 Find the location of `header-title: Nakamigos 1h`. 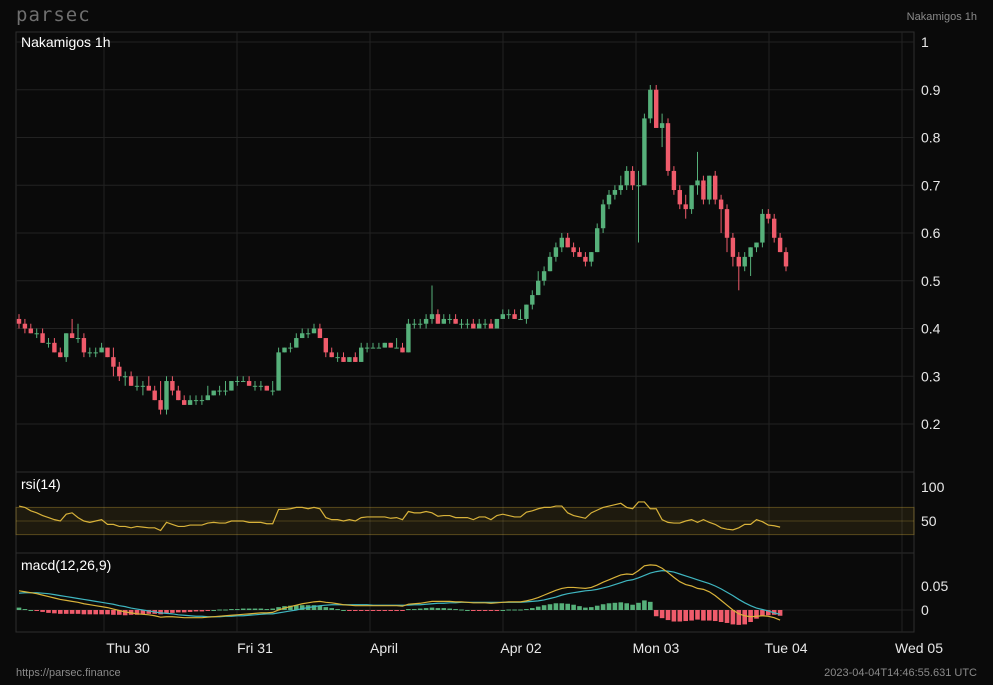

header-title: Nakamigos 1h is located at coordinates (941, 17).